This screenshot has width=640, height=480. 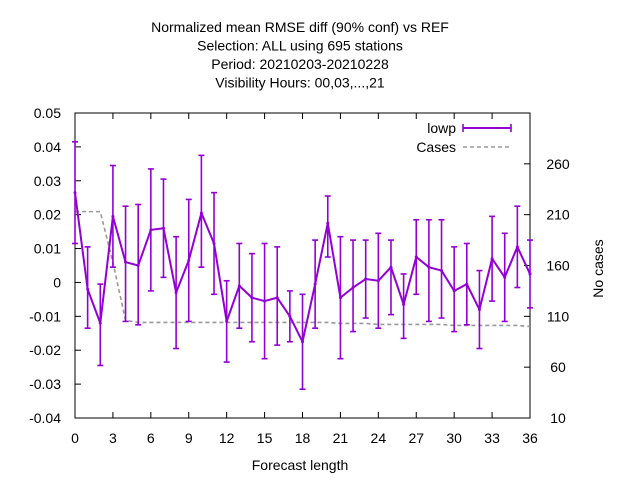 I want to click on x-tick-label: 36, so click(x=530, y=438).